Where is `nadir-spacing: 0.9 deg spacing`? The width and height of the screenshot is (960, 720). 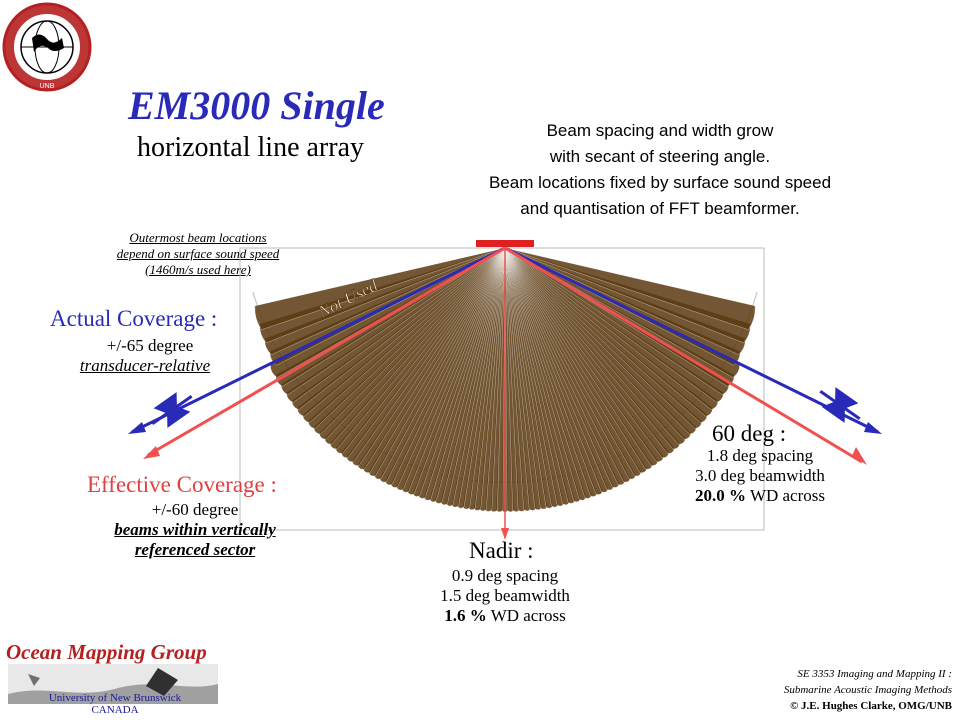
nadir-spacing: 0.9 deg spacing is located at coordinates (505, 575).